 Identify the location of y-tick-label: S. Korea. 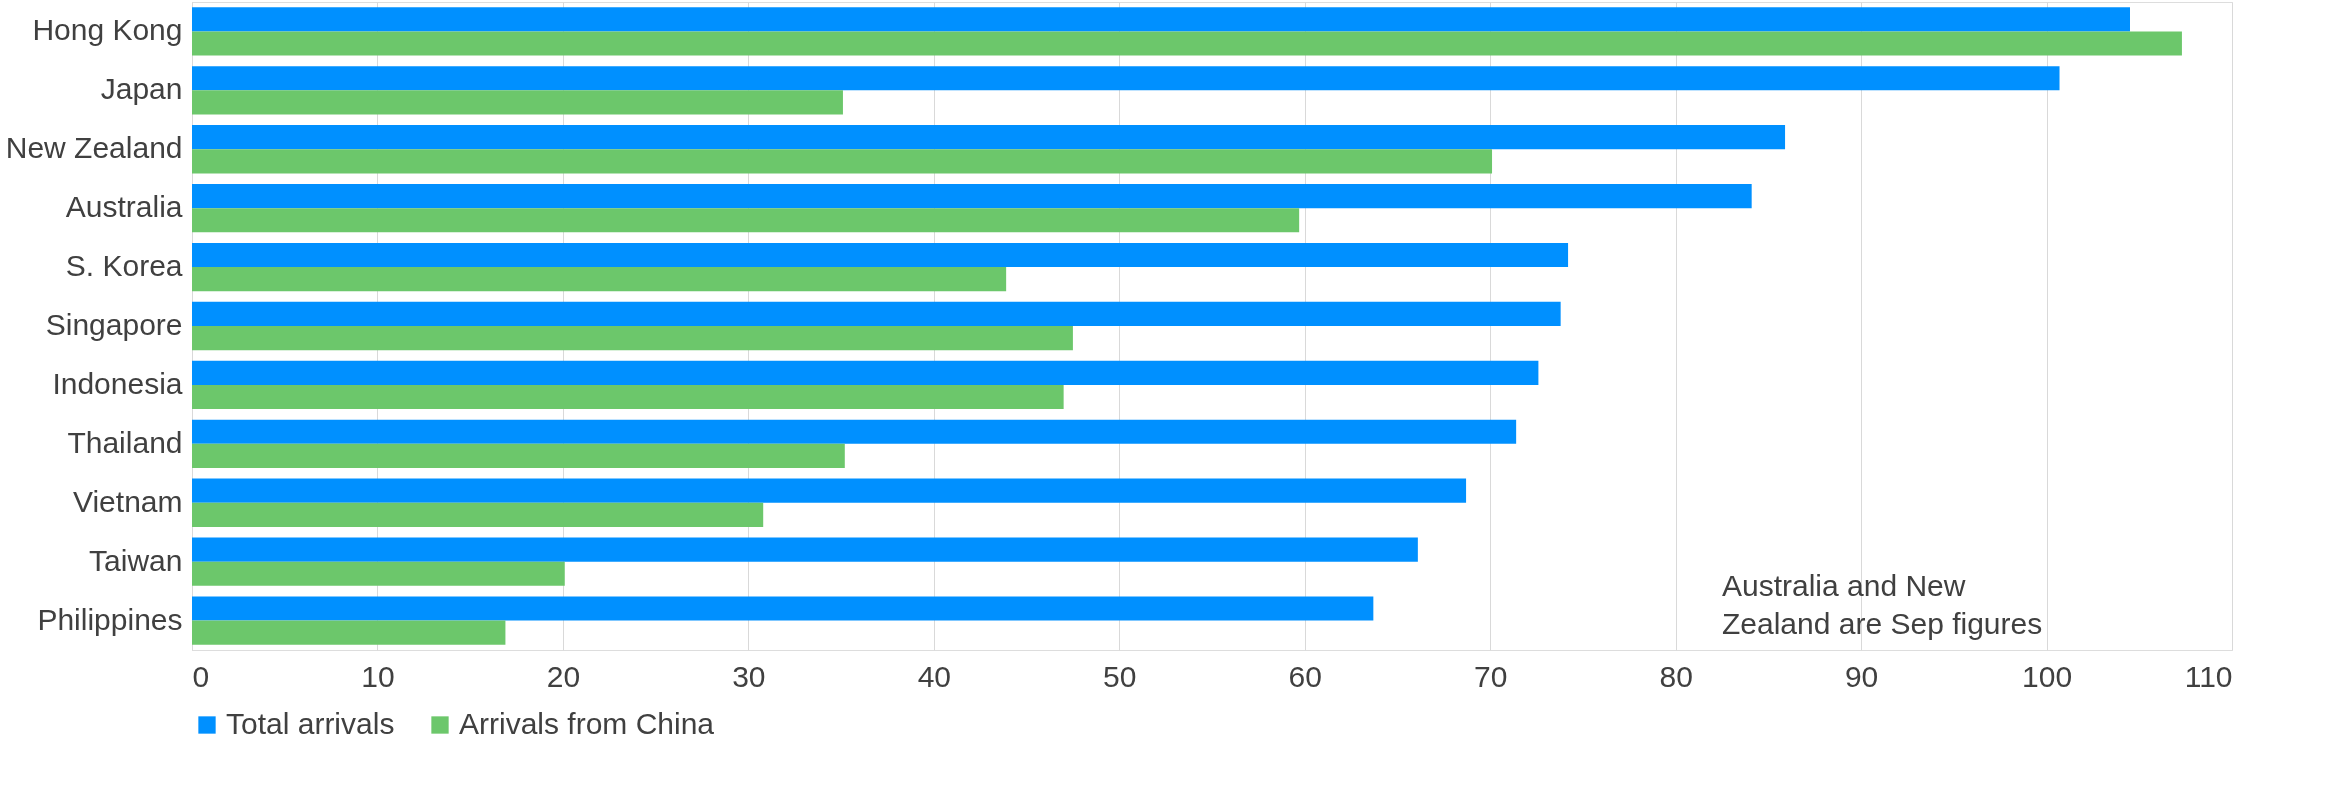
(124, 266).